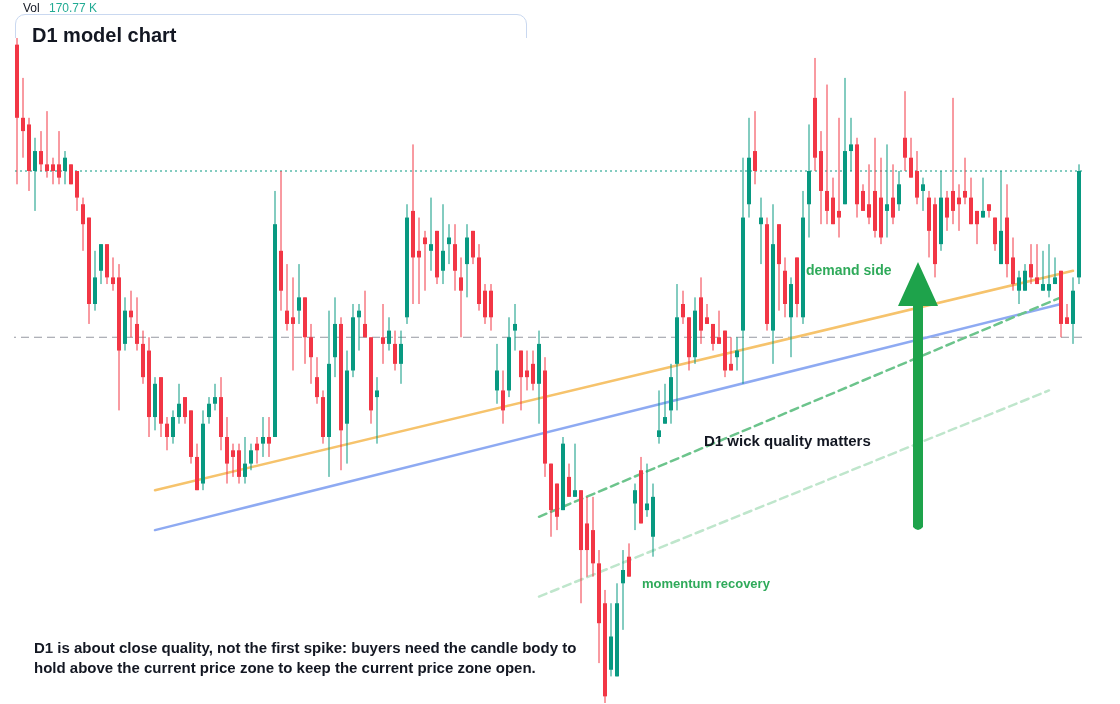 The image size is (1120, 704). What do you see at coordinates (706, 583) in the screenshot?
I see `annotation: momentum recovery` at bounding box center [706, 583].